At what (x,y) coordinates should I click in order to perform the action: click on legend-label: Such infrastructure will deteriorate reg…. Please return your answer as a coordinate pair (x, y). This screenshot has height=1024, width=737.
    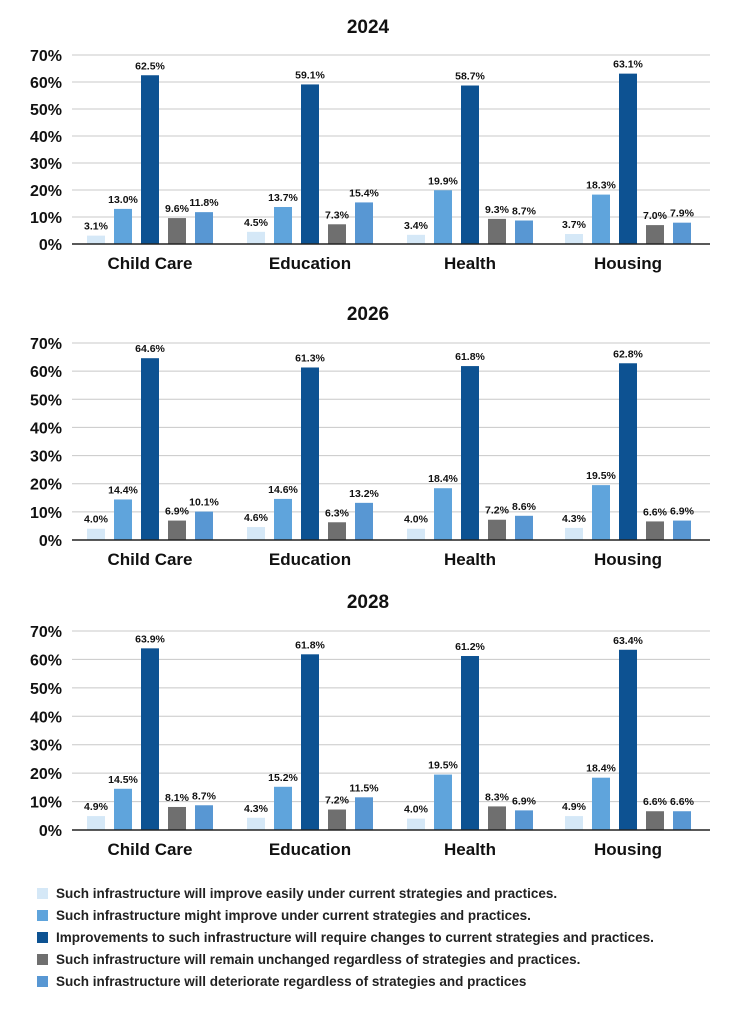
    Looking at the image, I should click on (291, 981).